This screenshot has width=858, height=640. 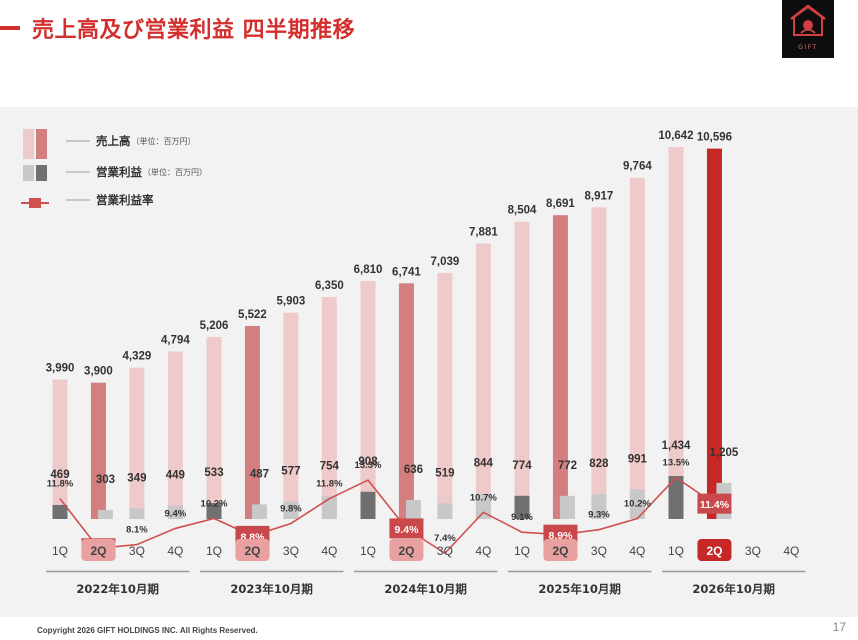 What do you see at coordinates (117, 589) in the screenshot?
I see `period-label: 2022年10月期` at bounding box center [117, 589].